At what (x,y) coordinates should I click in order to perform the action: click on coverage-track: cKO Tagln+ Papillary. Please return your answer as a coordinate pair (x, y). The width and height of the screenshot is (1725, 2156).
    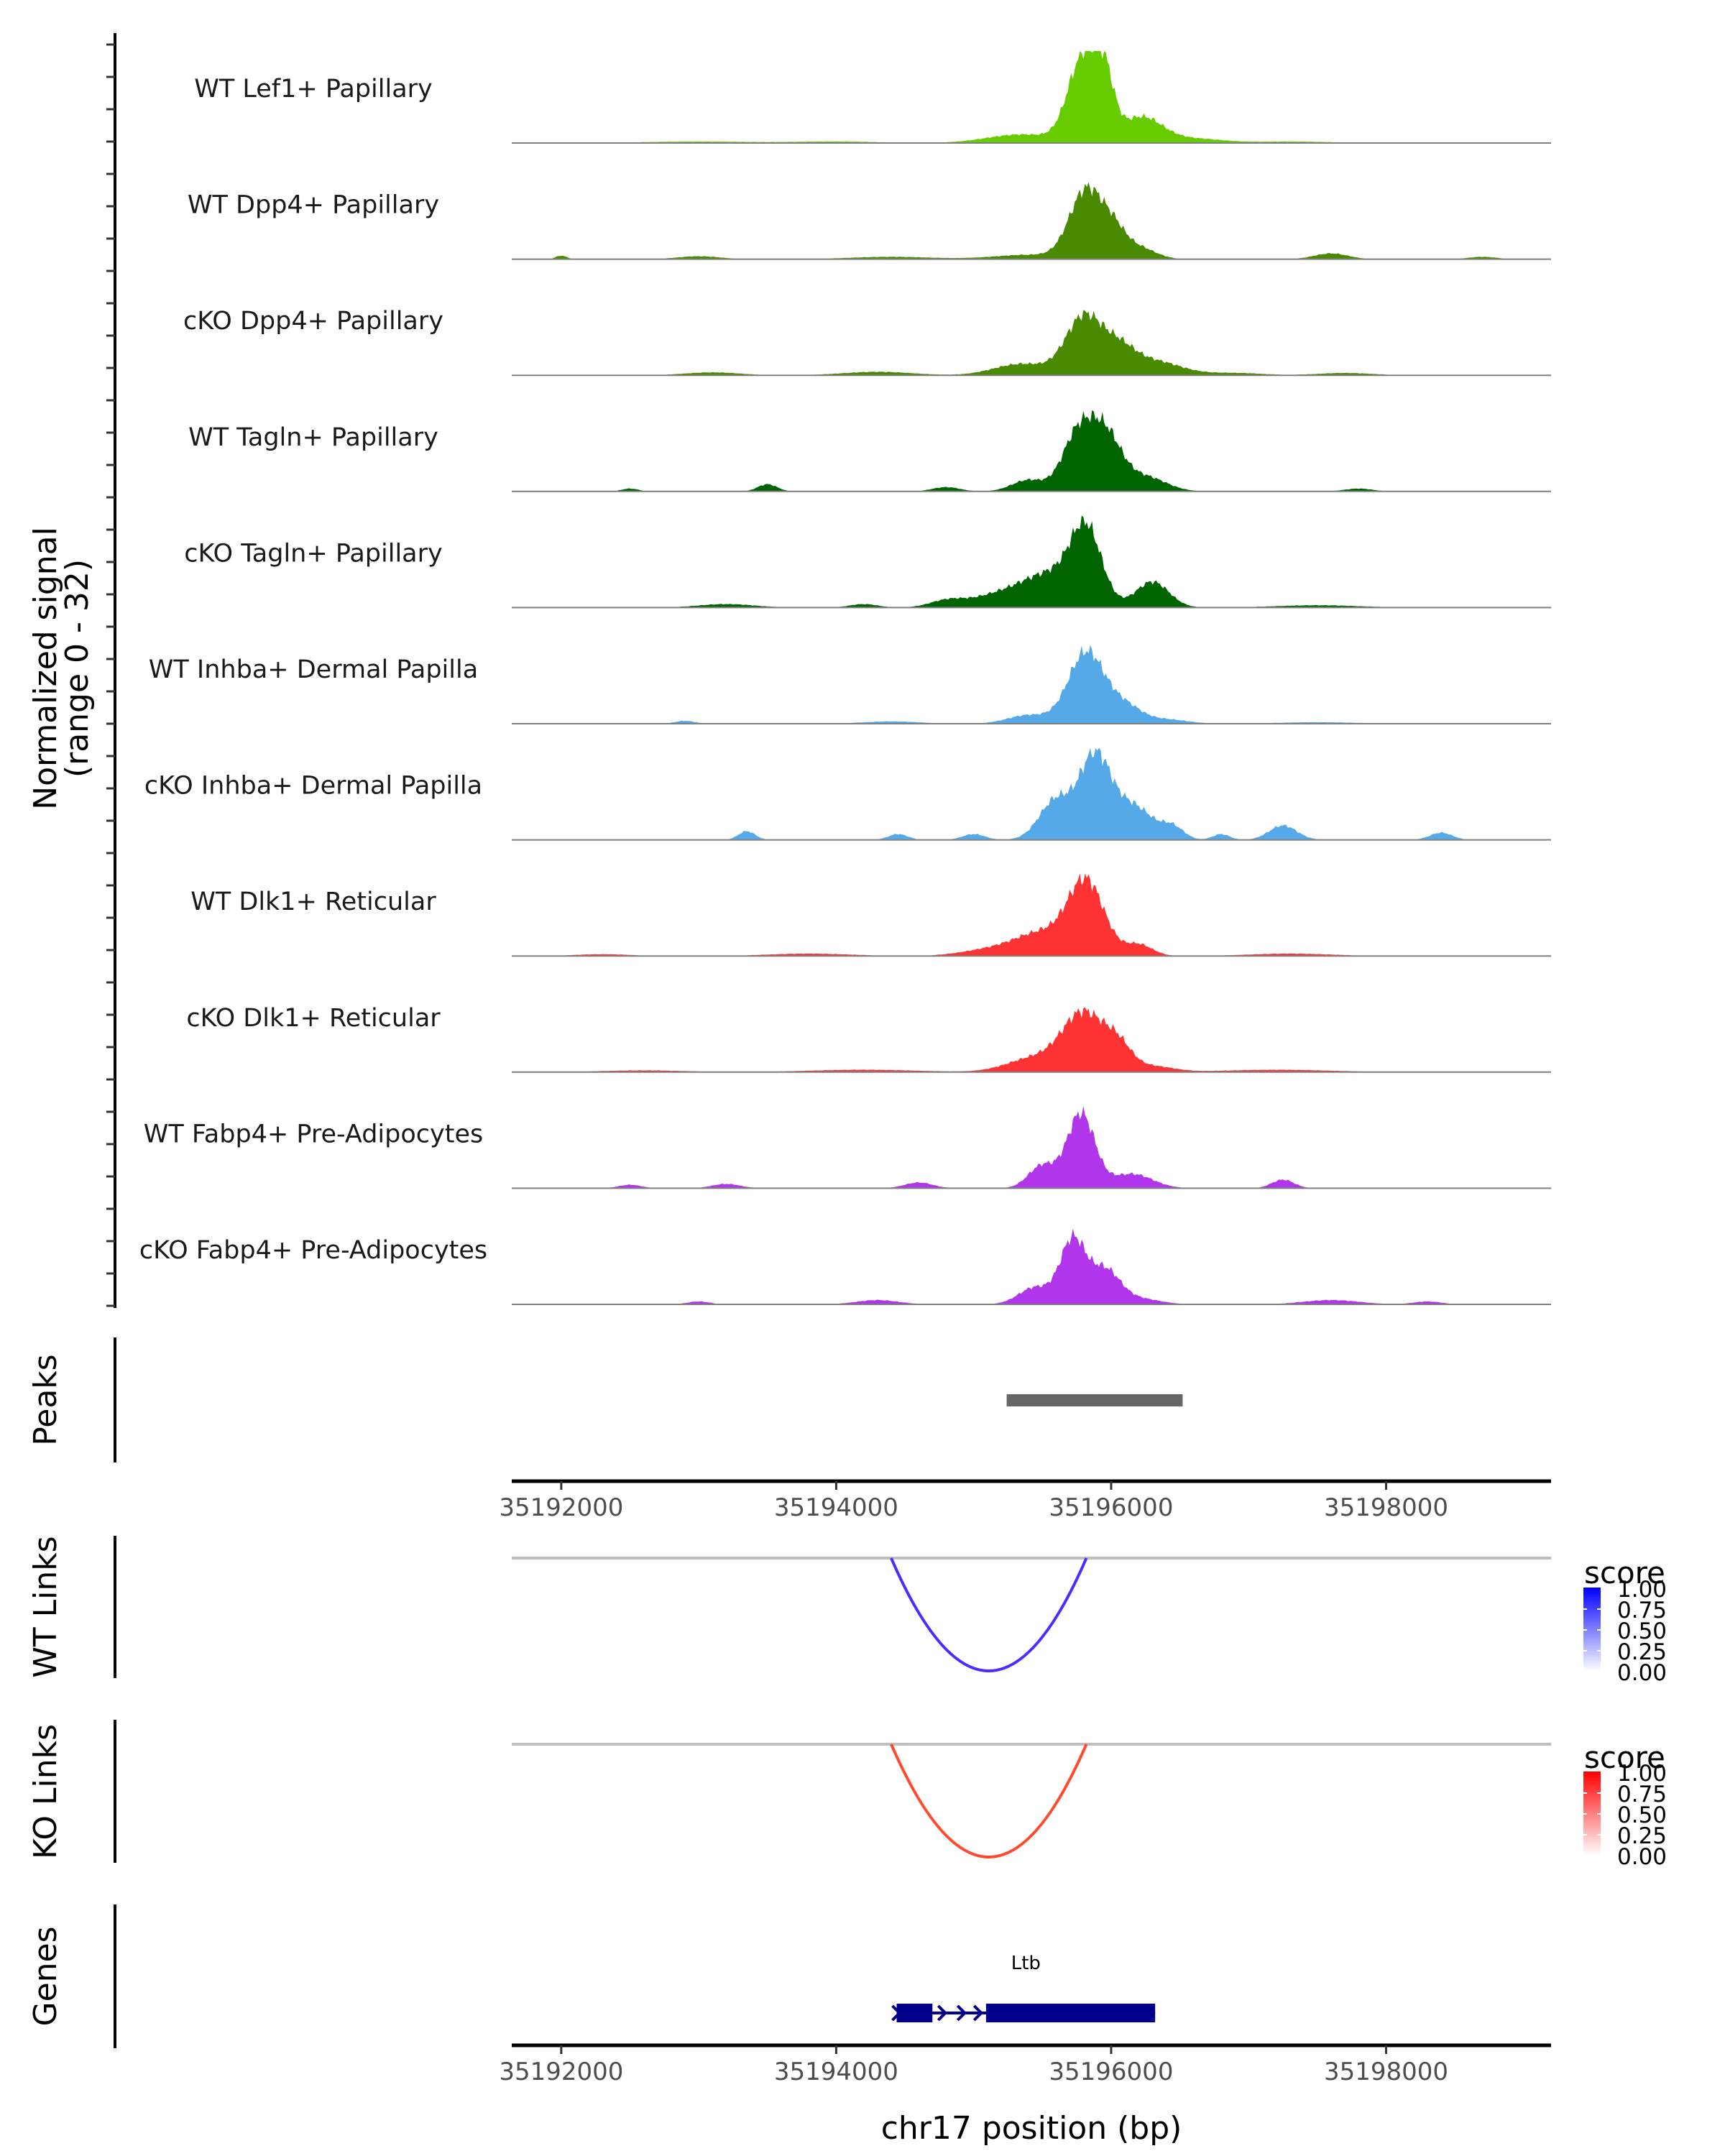
    Looking at the image, I should click on (867, 562).